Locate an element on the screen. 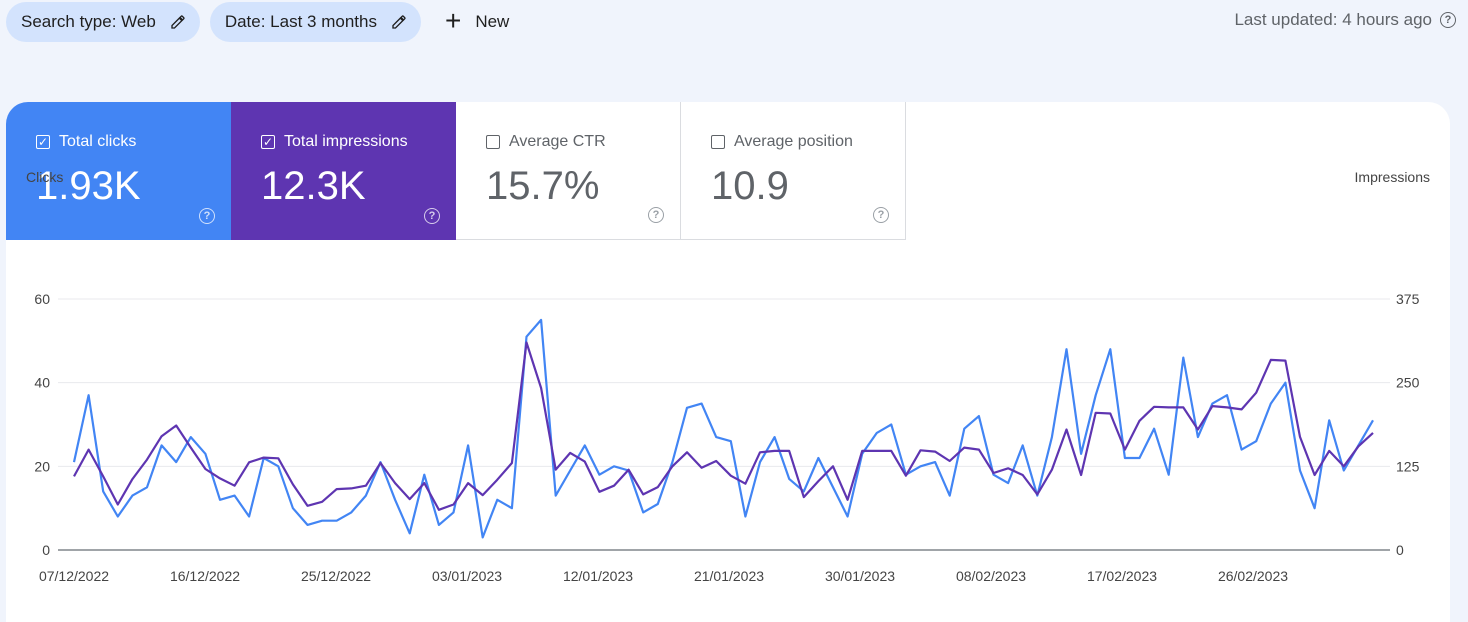  search-type-chip: Search type: Web is located at coordinates (103, 22).